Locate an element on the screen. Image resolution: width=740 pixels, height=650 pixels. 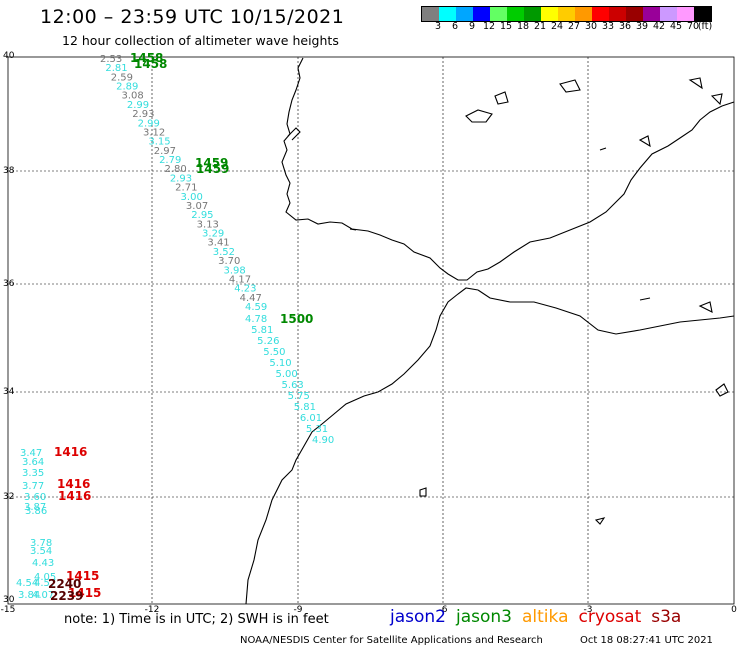
wave-height-value: 3.41 is located at coordinates (218, 243).